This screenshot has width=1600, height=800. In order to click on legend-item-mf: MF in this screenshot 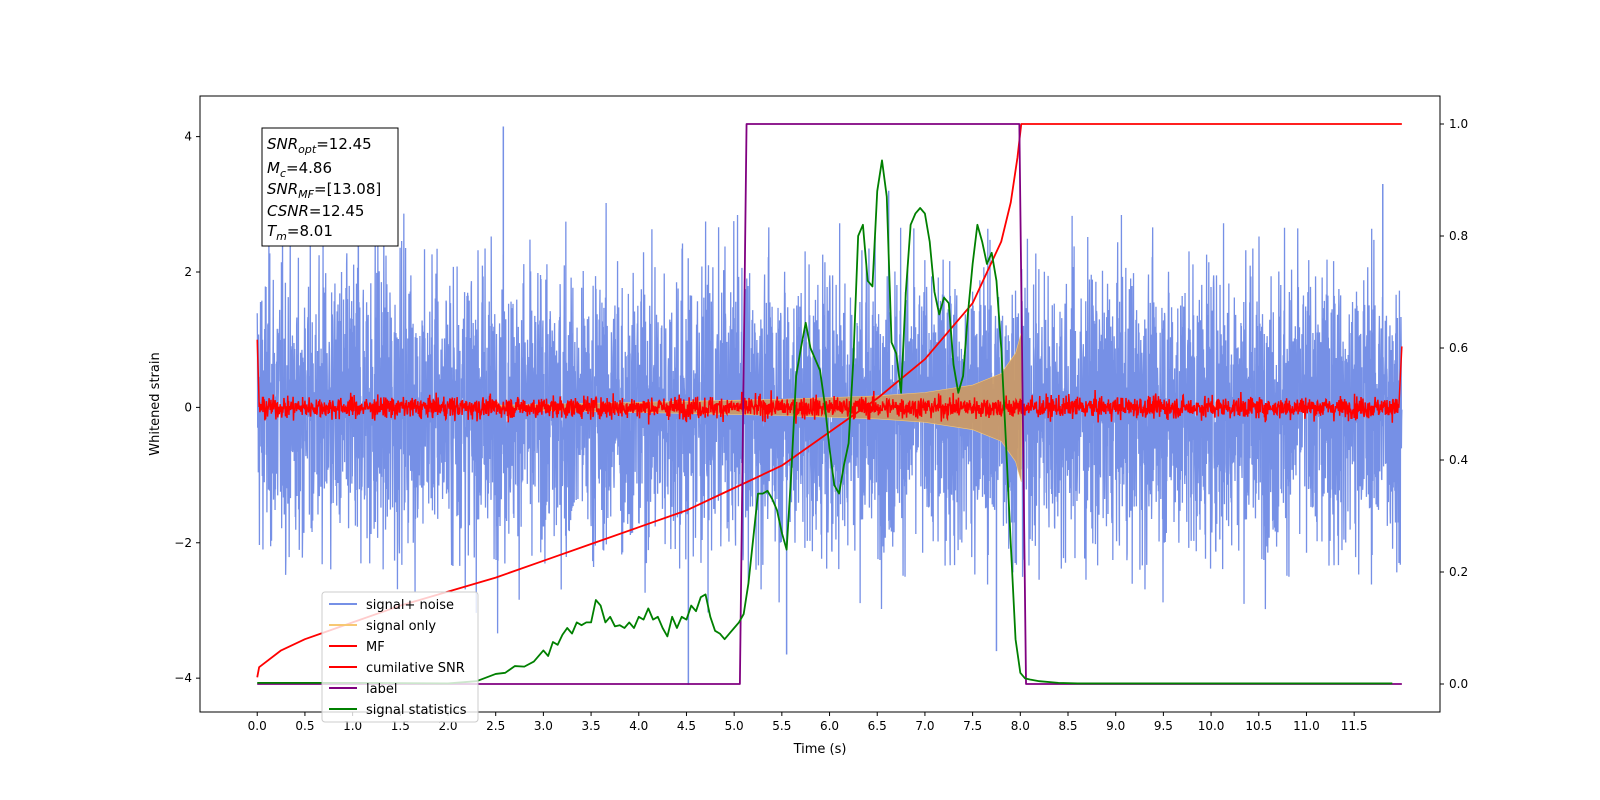, I will do `click(357, 647)`.